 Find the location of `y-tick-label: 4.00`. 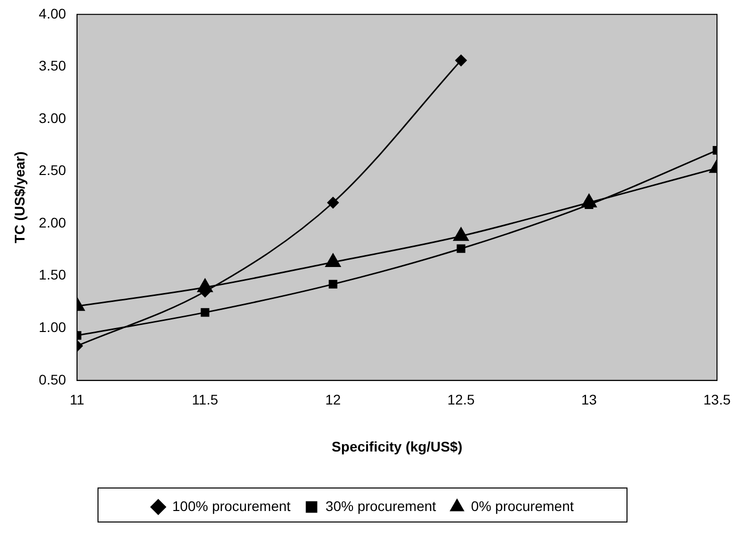

y-tick-label: 4.00 is located at coordinates (52, 13).